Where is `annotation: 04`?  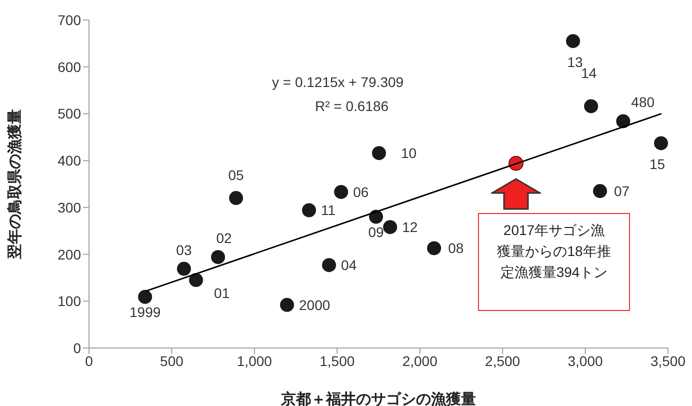 annotation: 04 is located at coordinates (349, 265).